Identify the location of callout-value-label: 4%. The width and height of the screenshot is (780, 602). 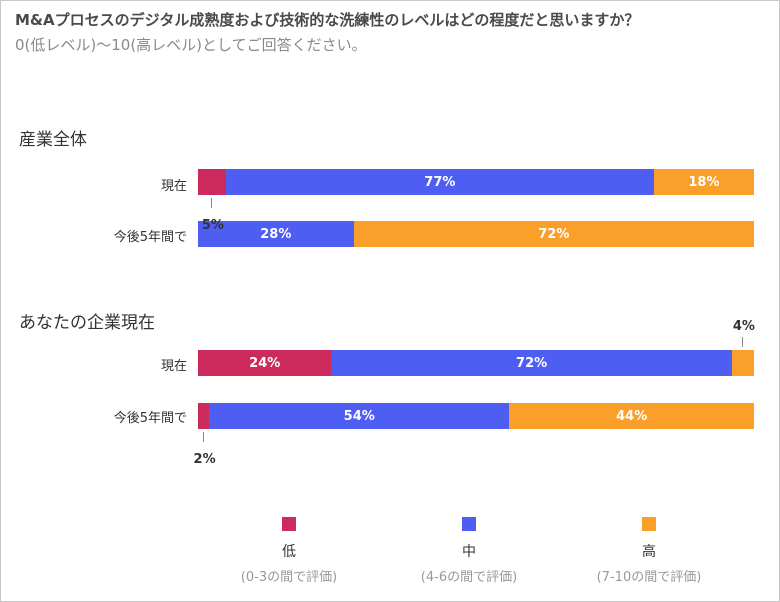
(743, 326).